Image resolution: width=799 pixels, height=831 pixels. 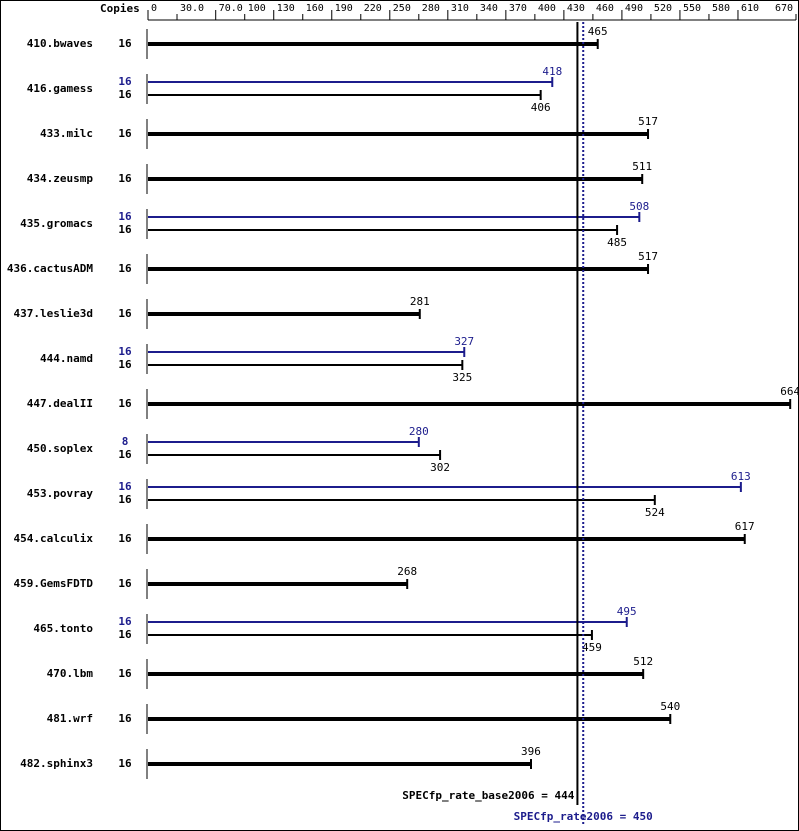 What do you see at coordinates (407, 571) in the screenshot?
I see `base-value-label: 268` at bounding box center [407, 571].